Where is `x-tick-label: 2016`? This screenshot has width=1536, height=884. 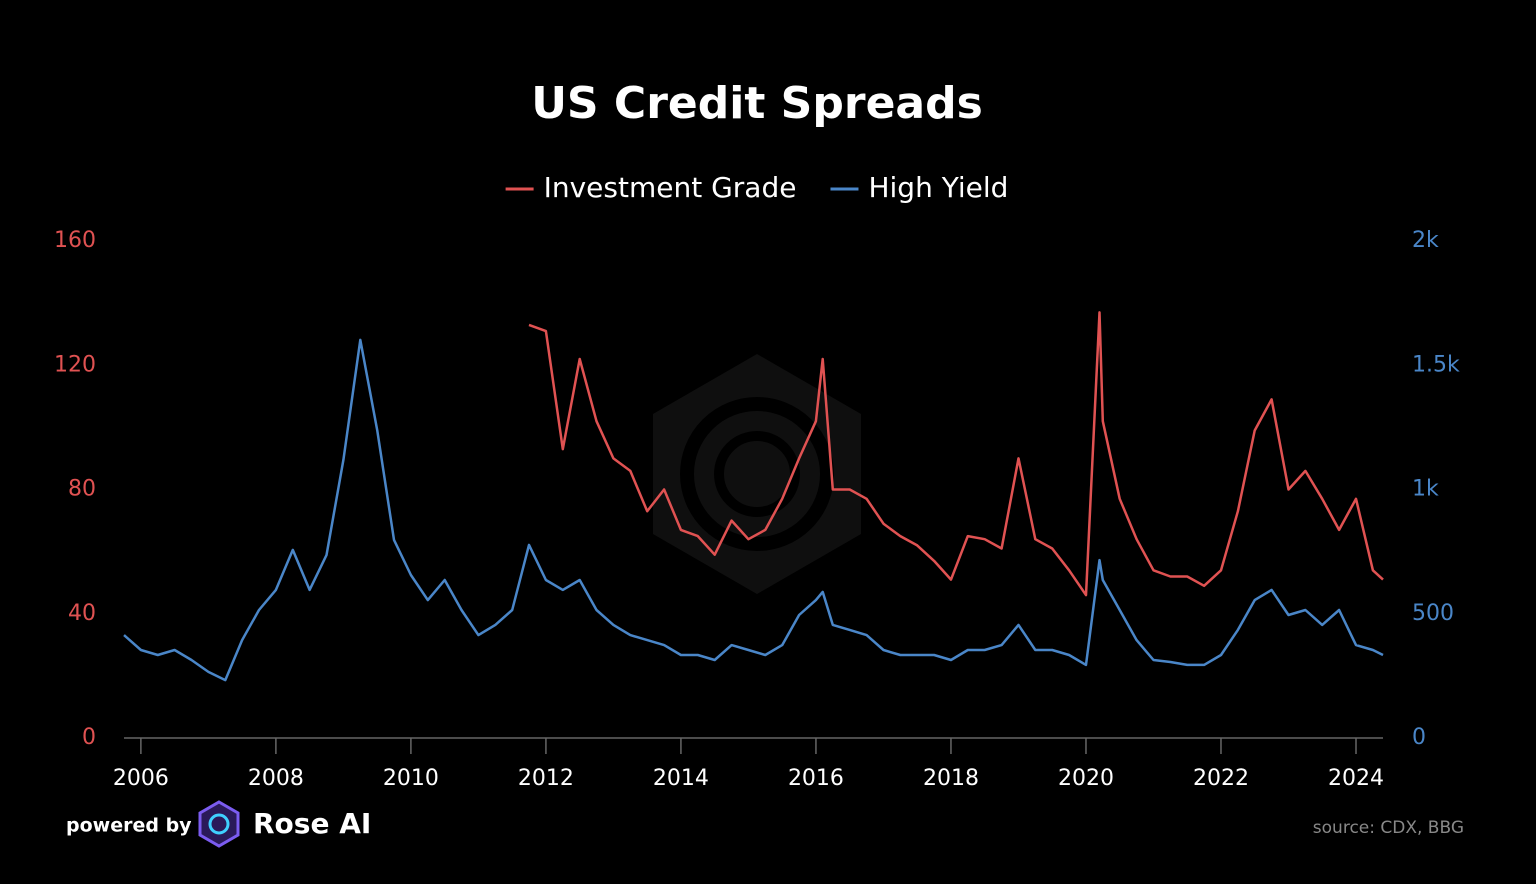
x-tick-label: 2016 is located at coordinates (816, 778).